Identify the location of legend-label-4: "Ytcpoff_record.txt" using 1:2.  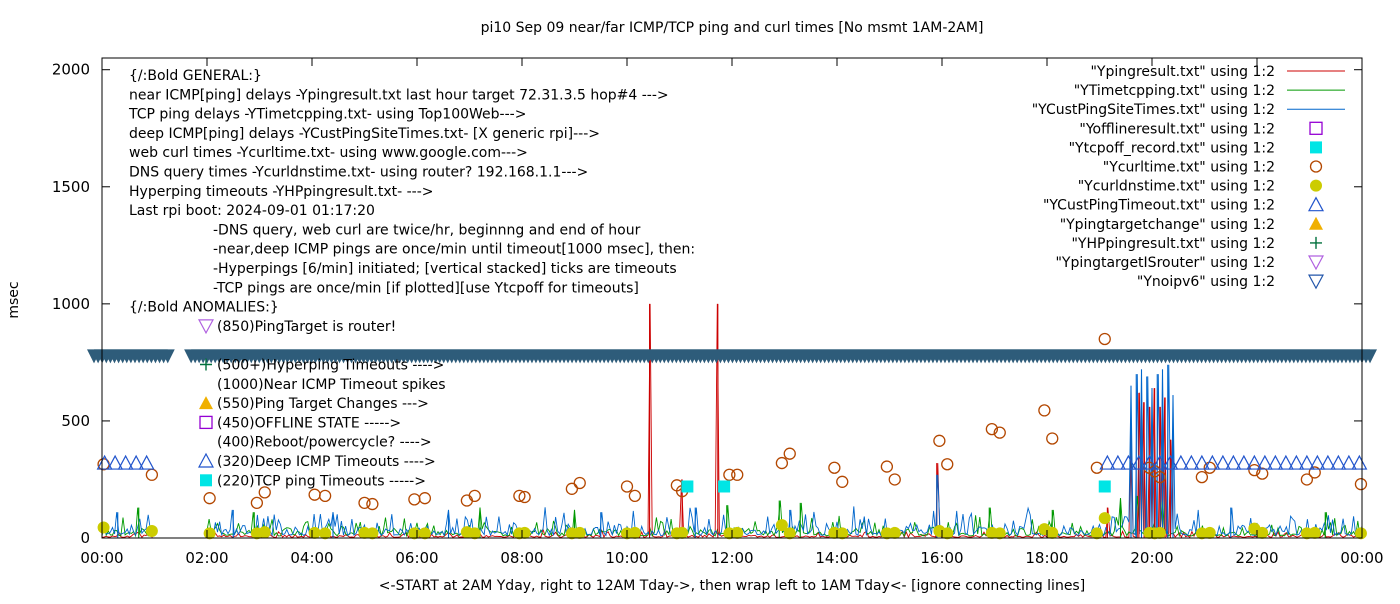
(1172, 148).